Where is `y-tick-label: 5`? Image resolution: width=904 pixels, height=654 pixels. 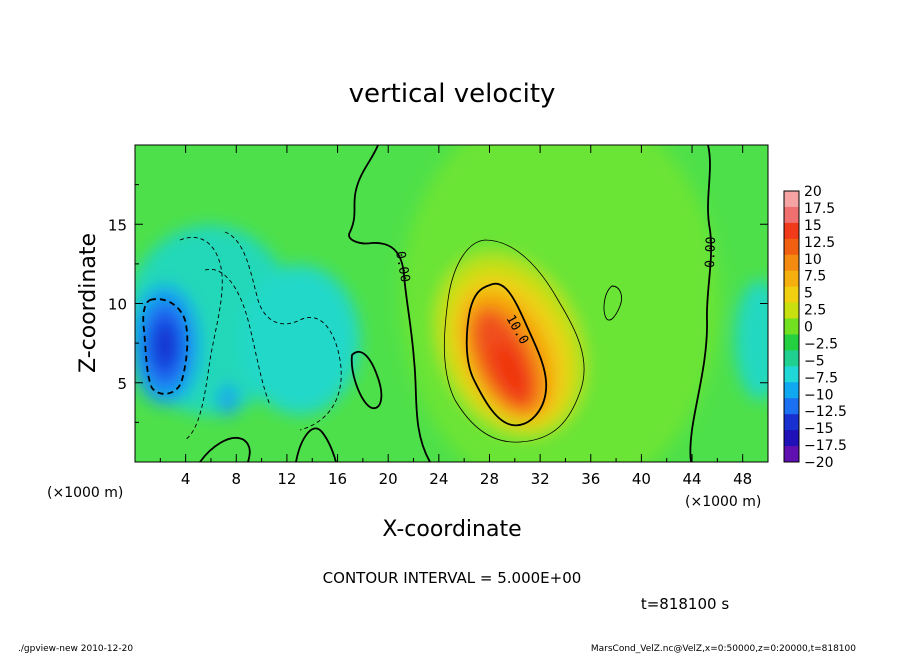 y-tick-label: 5 is located at coordinates (122, 384).